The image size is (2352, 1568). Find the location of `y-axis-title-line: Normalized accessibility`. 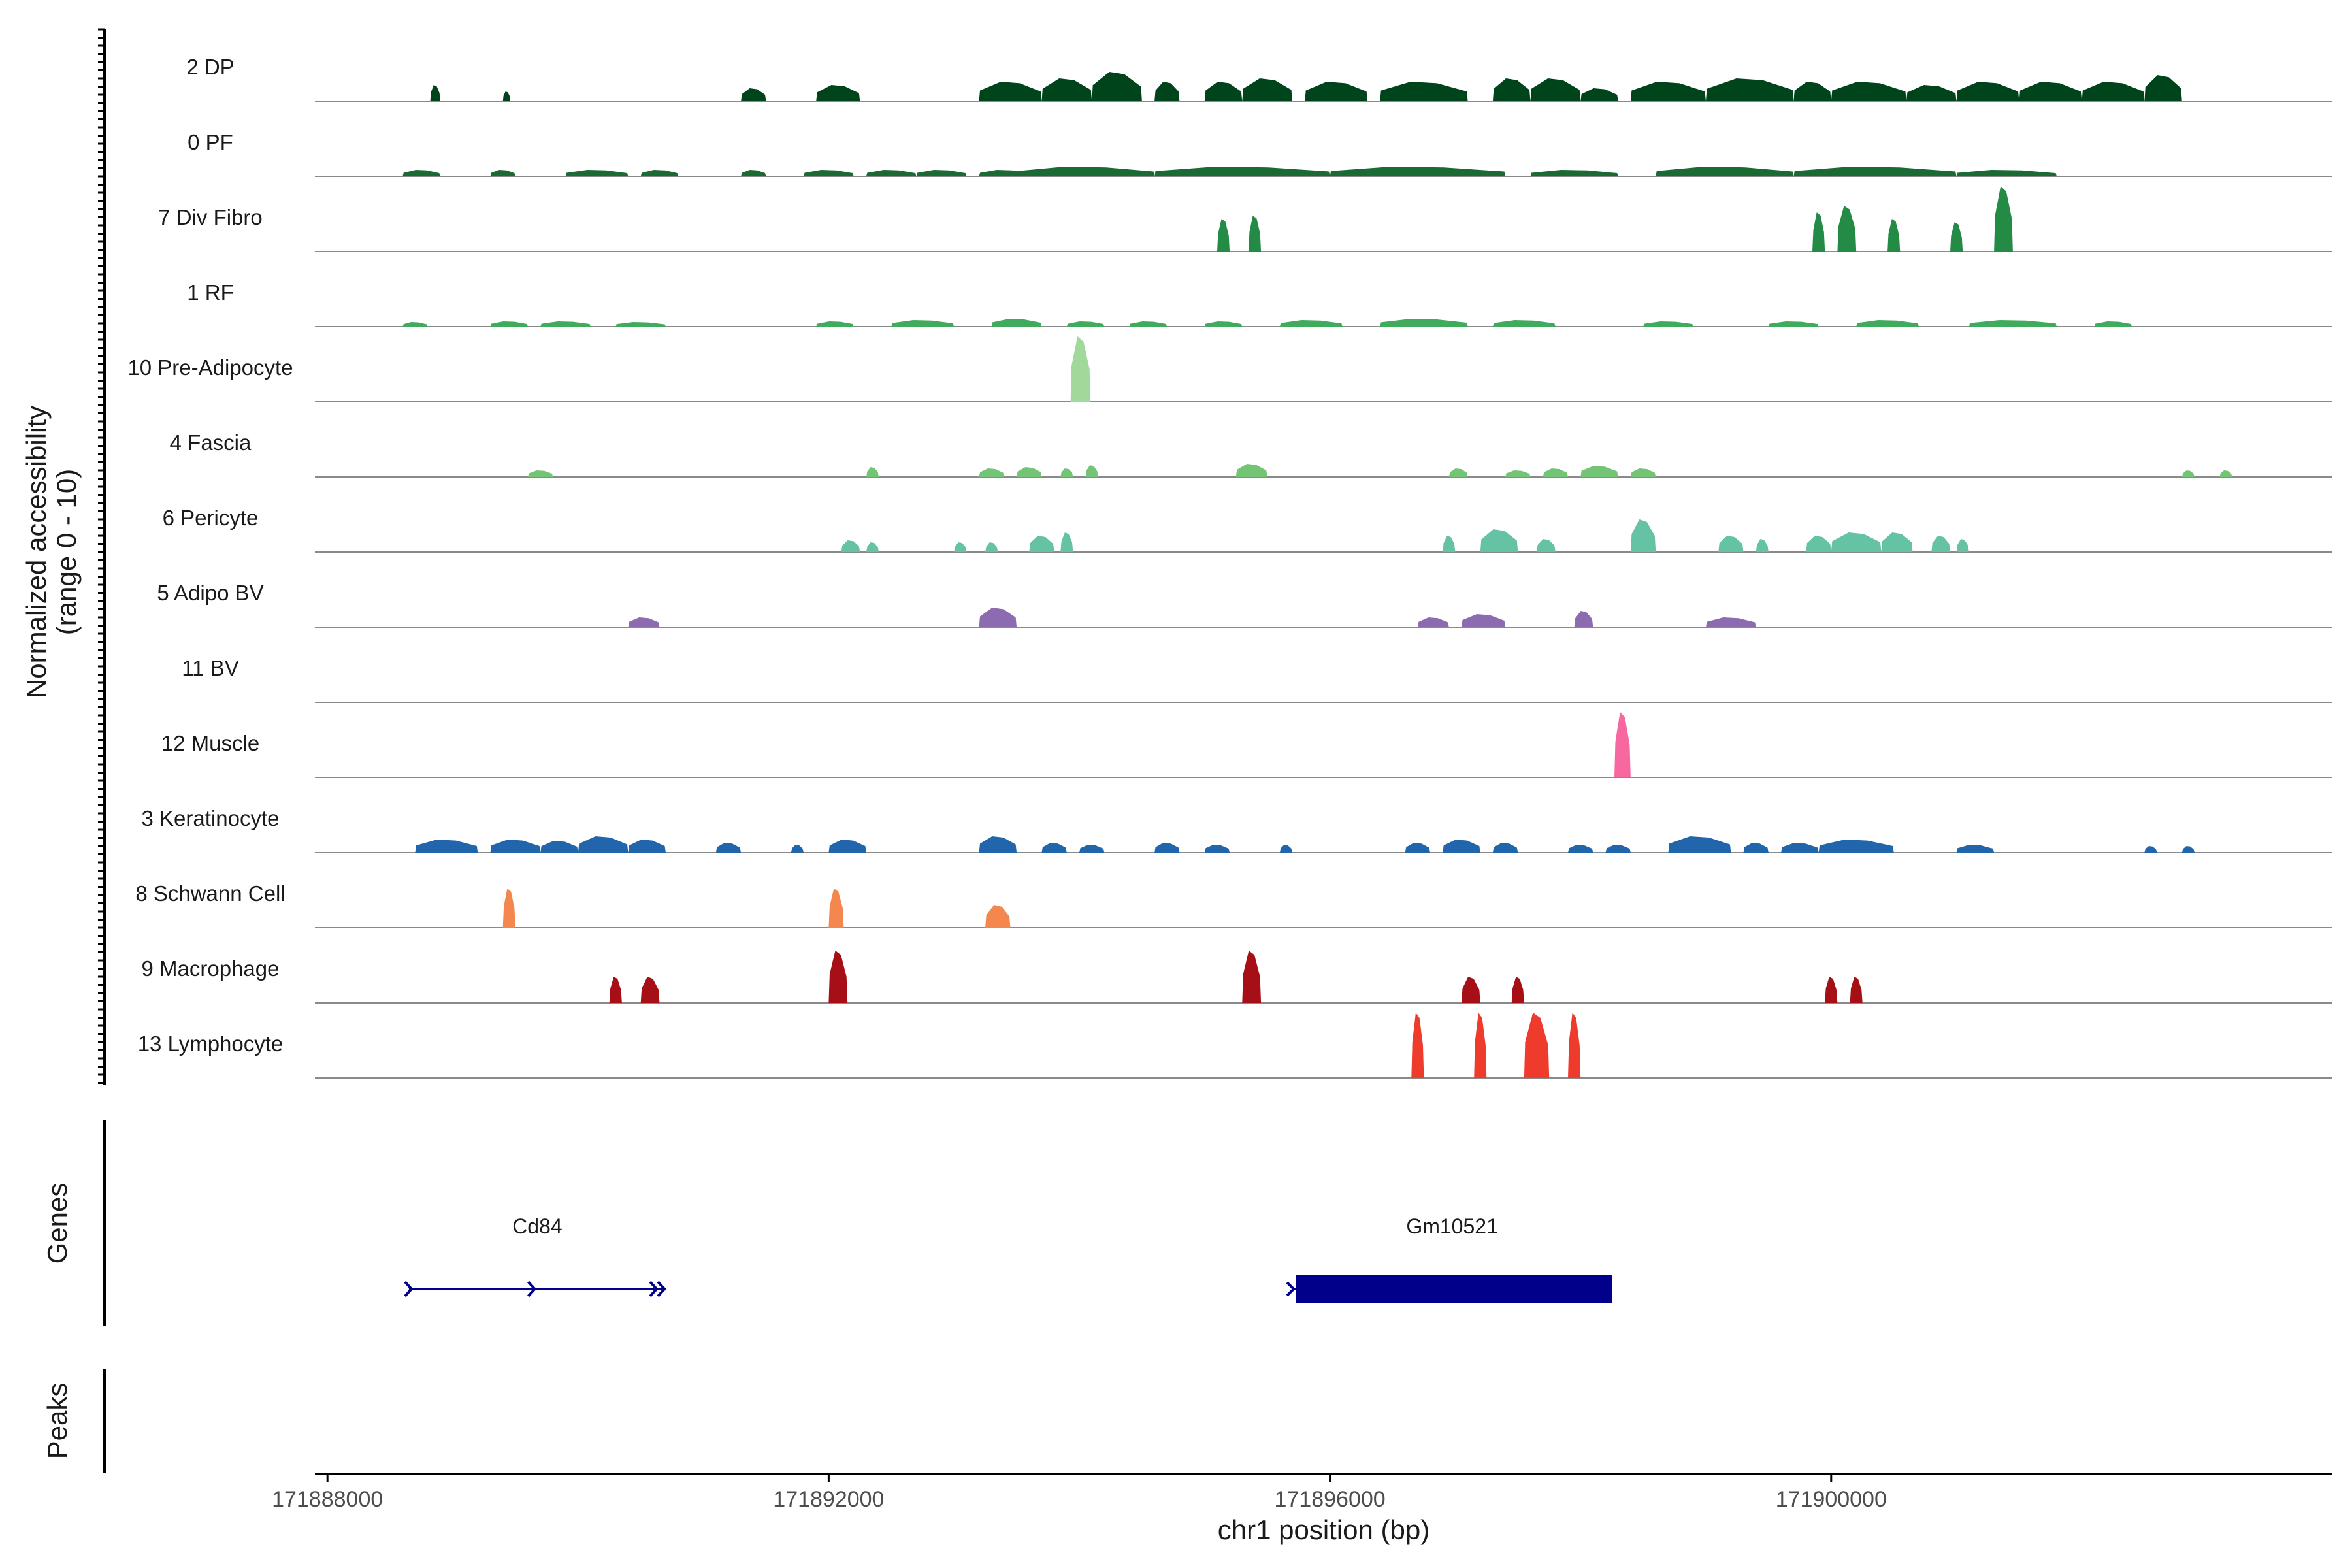

y-axis-title-line: Normalized accessibility is located at coordinates (36, 552).